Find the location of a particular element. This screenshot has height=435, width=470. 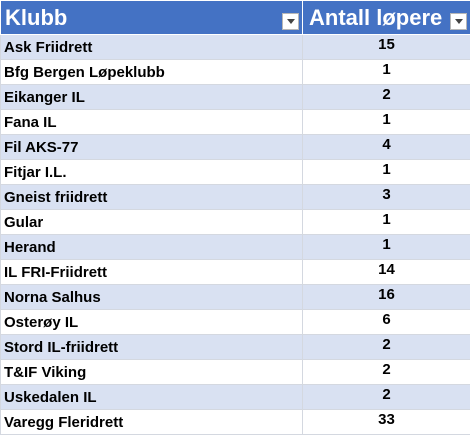

club-cell: T&IF Viking is located at coordinates (151, 372).